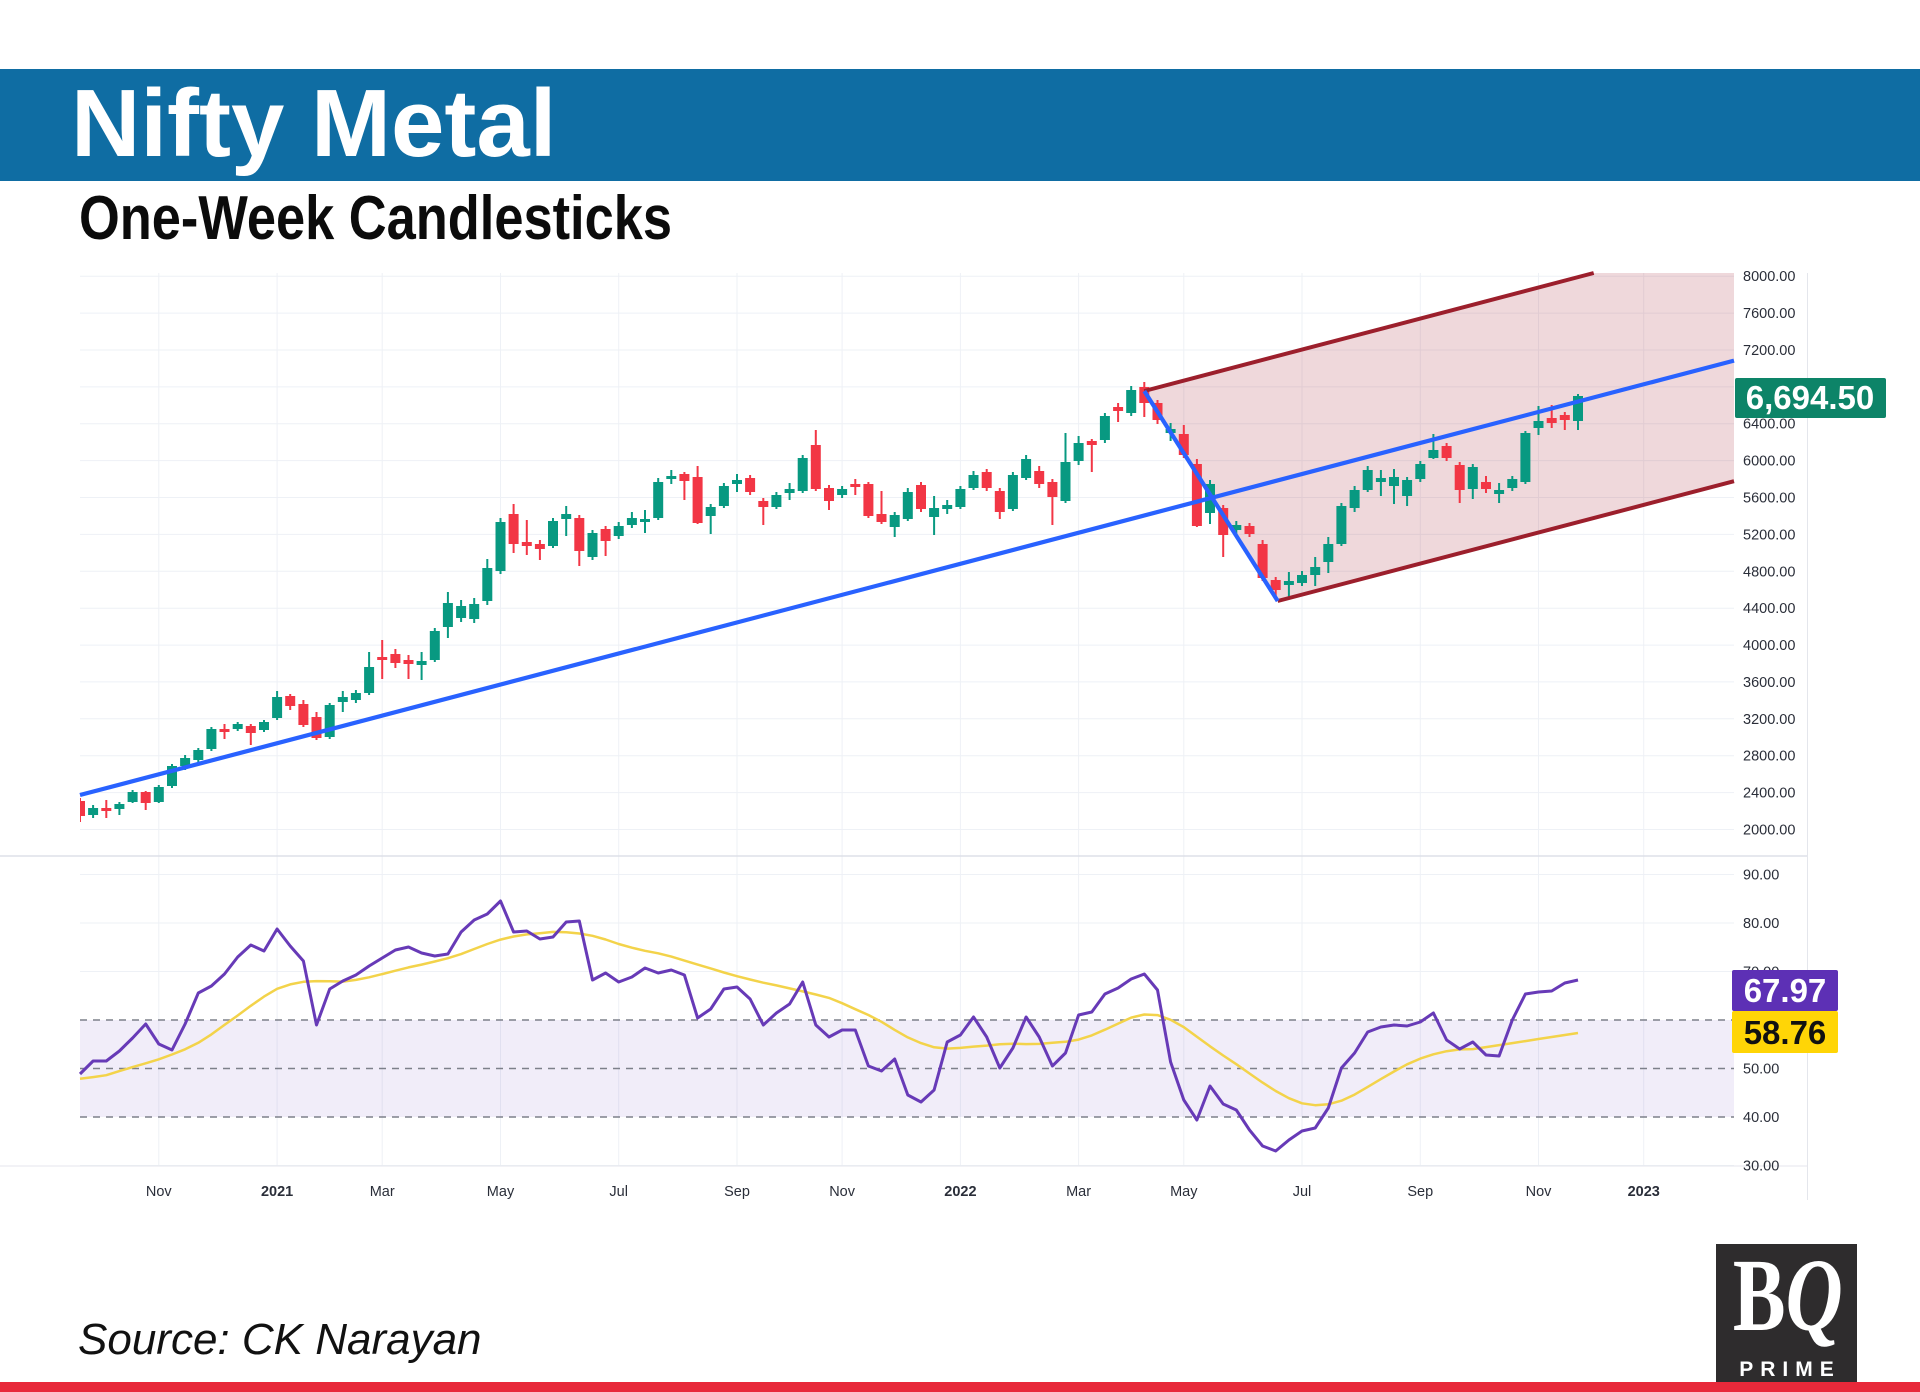  What do you see at coordinates (1769, 314) in the screenshot?
I see `svg-text: 7600.00` at bounding box center [1769, 314].